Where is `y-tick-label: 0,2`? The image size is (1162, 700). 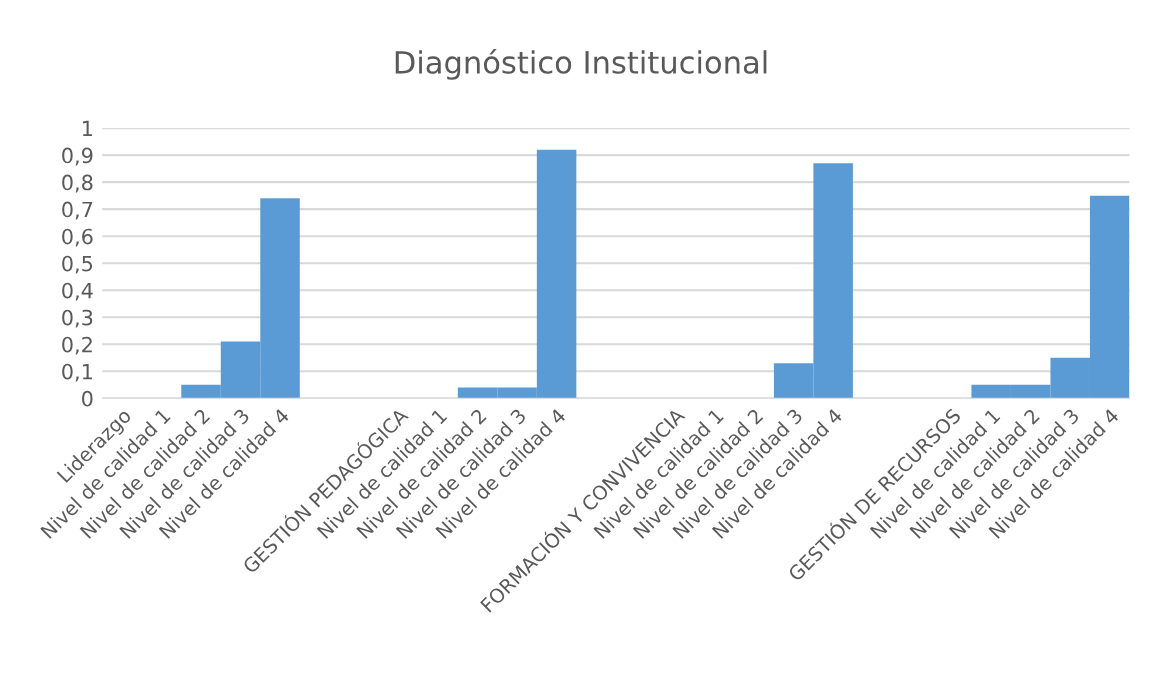
y-tick-label: 0,2 is located at coordinates (77, 345).